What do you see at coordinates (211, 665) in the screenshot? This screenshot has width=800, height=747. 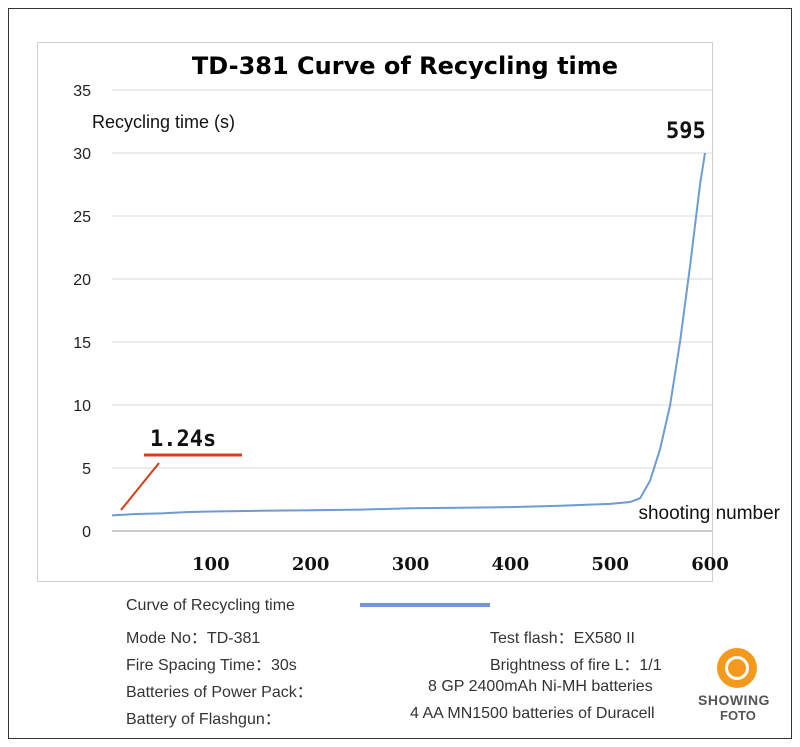 I see `info-fire-spacing: Fire Spacing Time：30s` at bounding box center [211, 665].